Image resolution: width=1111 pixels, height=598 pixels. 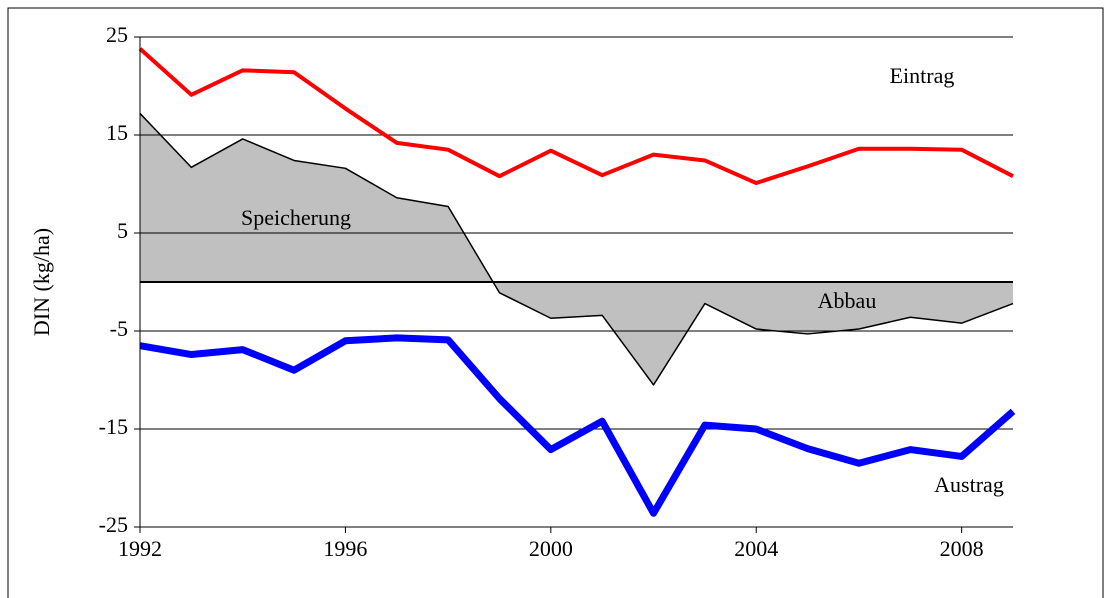 I want to click on series-label: Eintrag, so click(x=922, y=75).